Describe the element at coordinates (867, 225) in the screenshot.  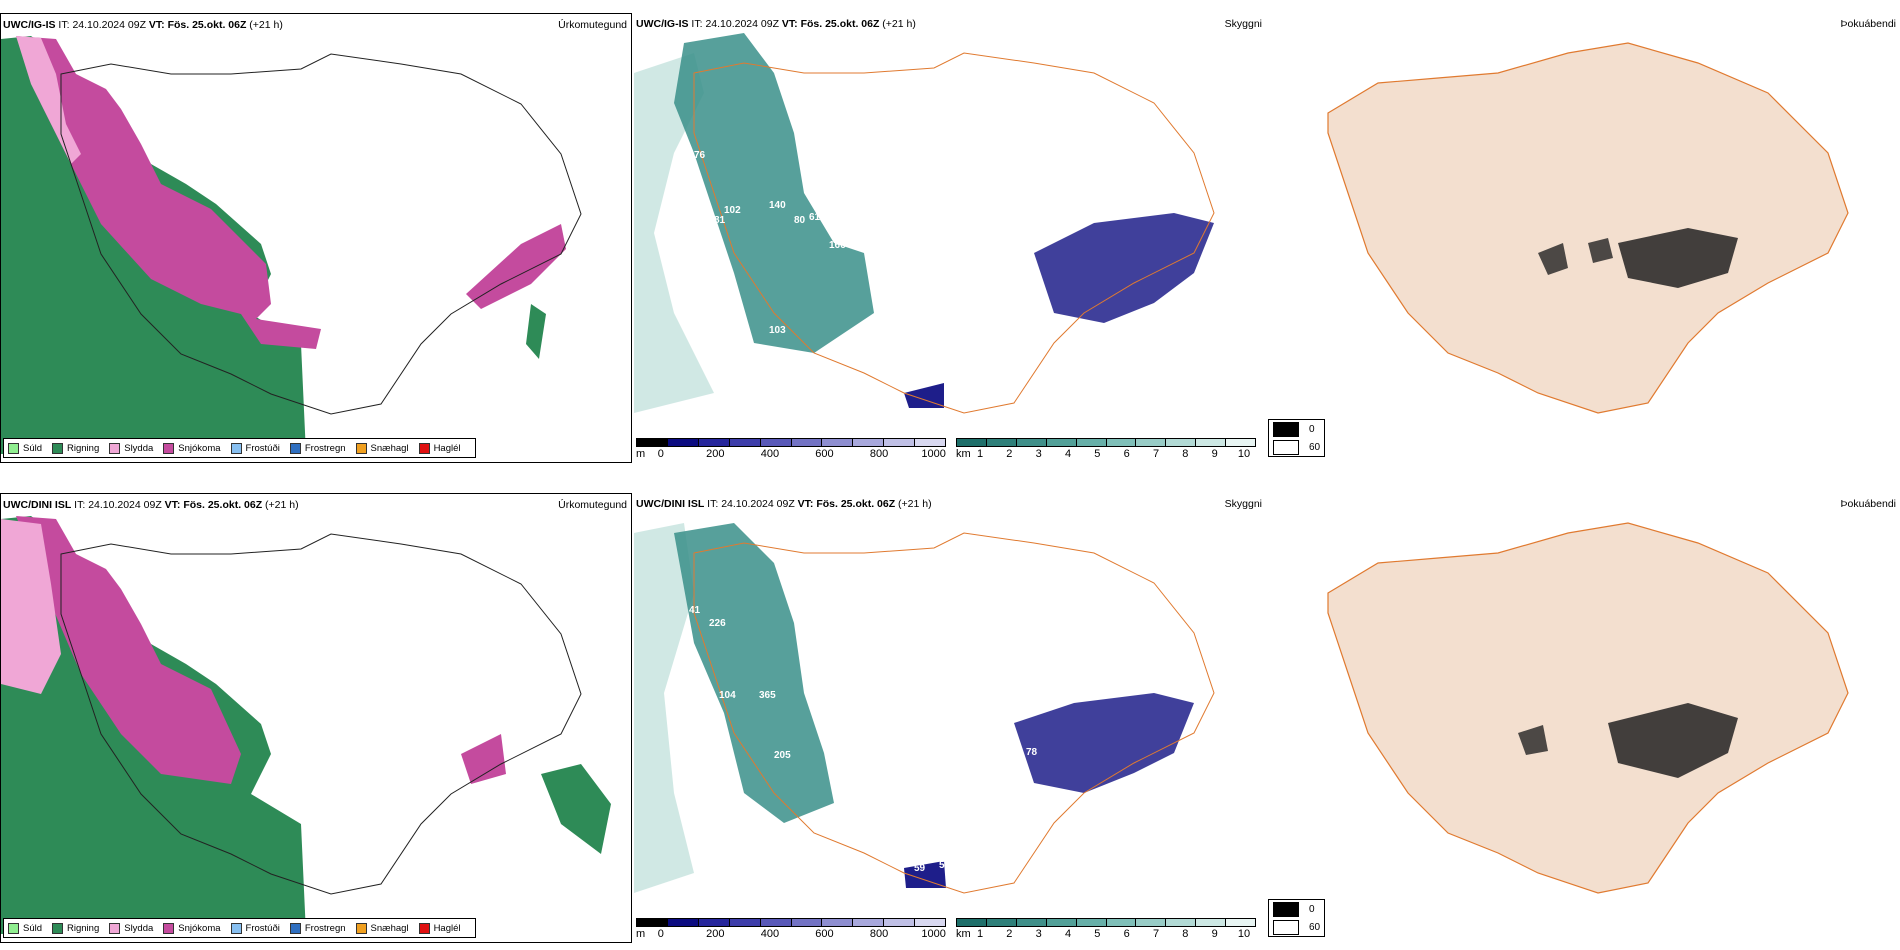
I see `cloud-base-label: 128` at that location.